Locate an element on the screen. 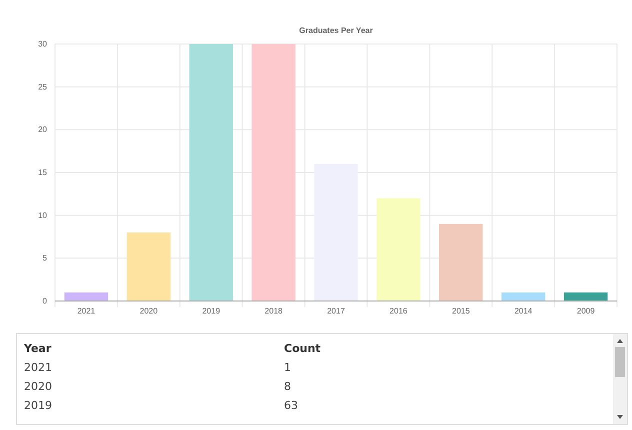  text: 8 is located at coordinates (288, 387).